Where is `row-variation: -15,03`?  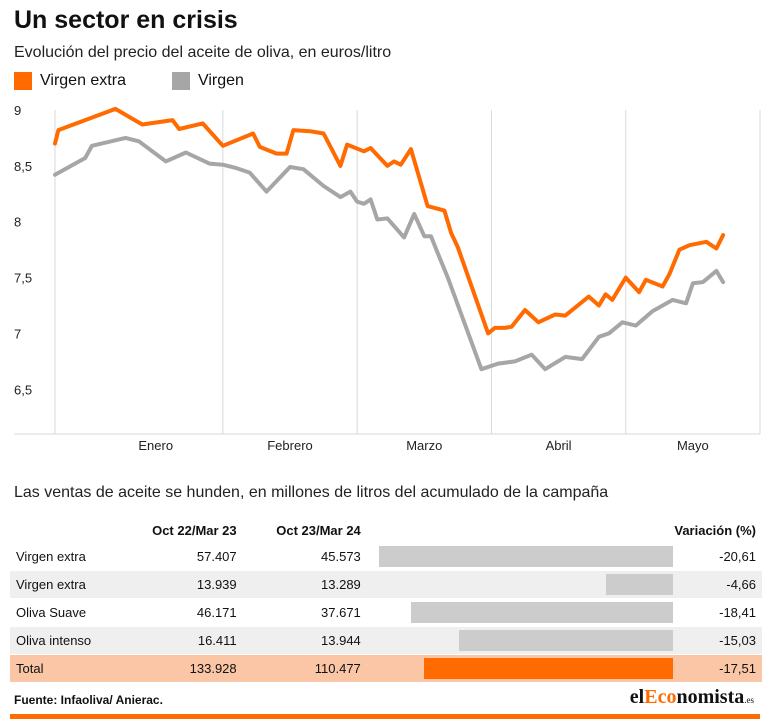
row-variation: -15,03 is located at coordinates (715, 640).